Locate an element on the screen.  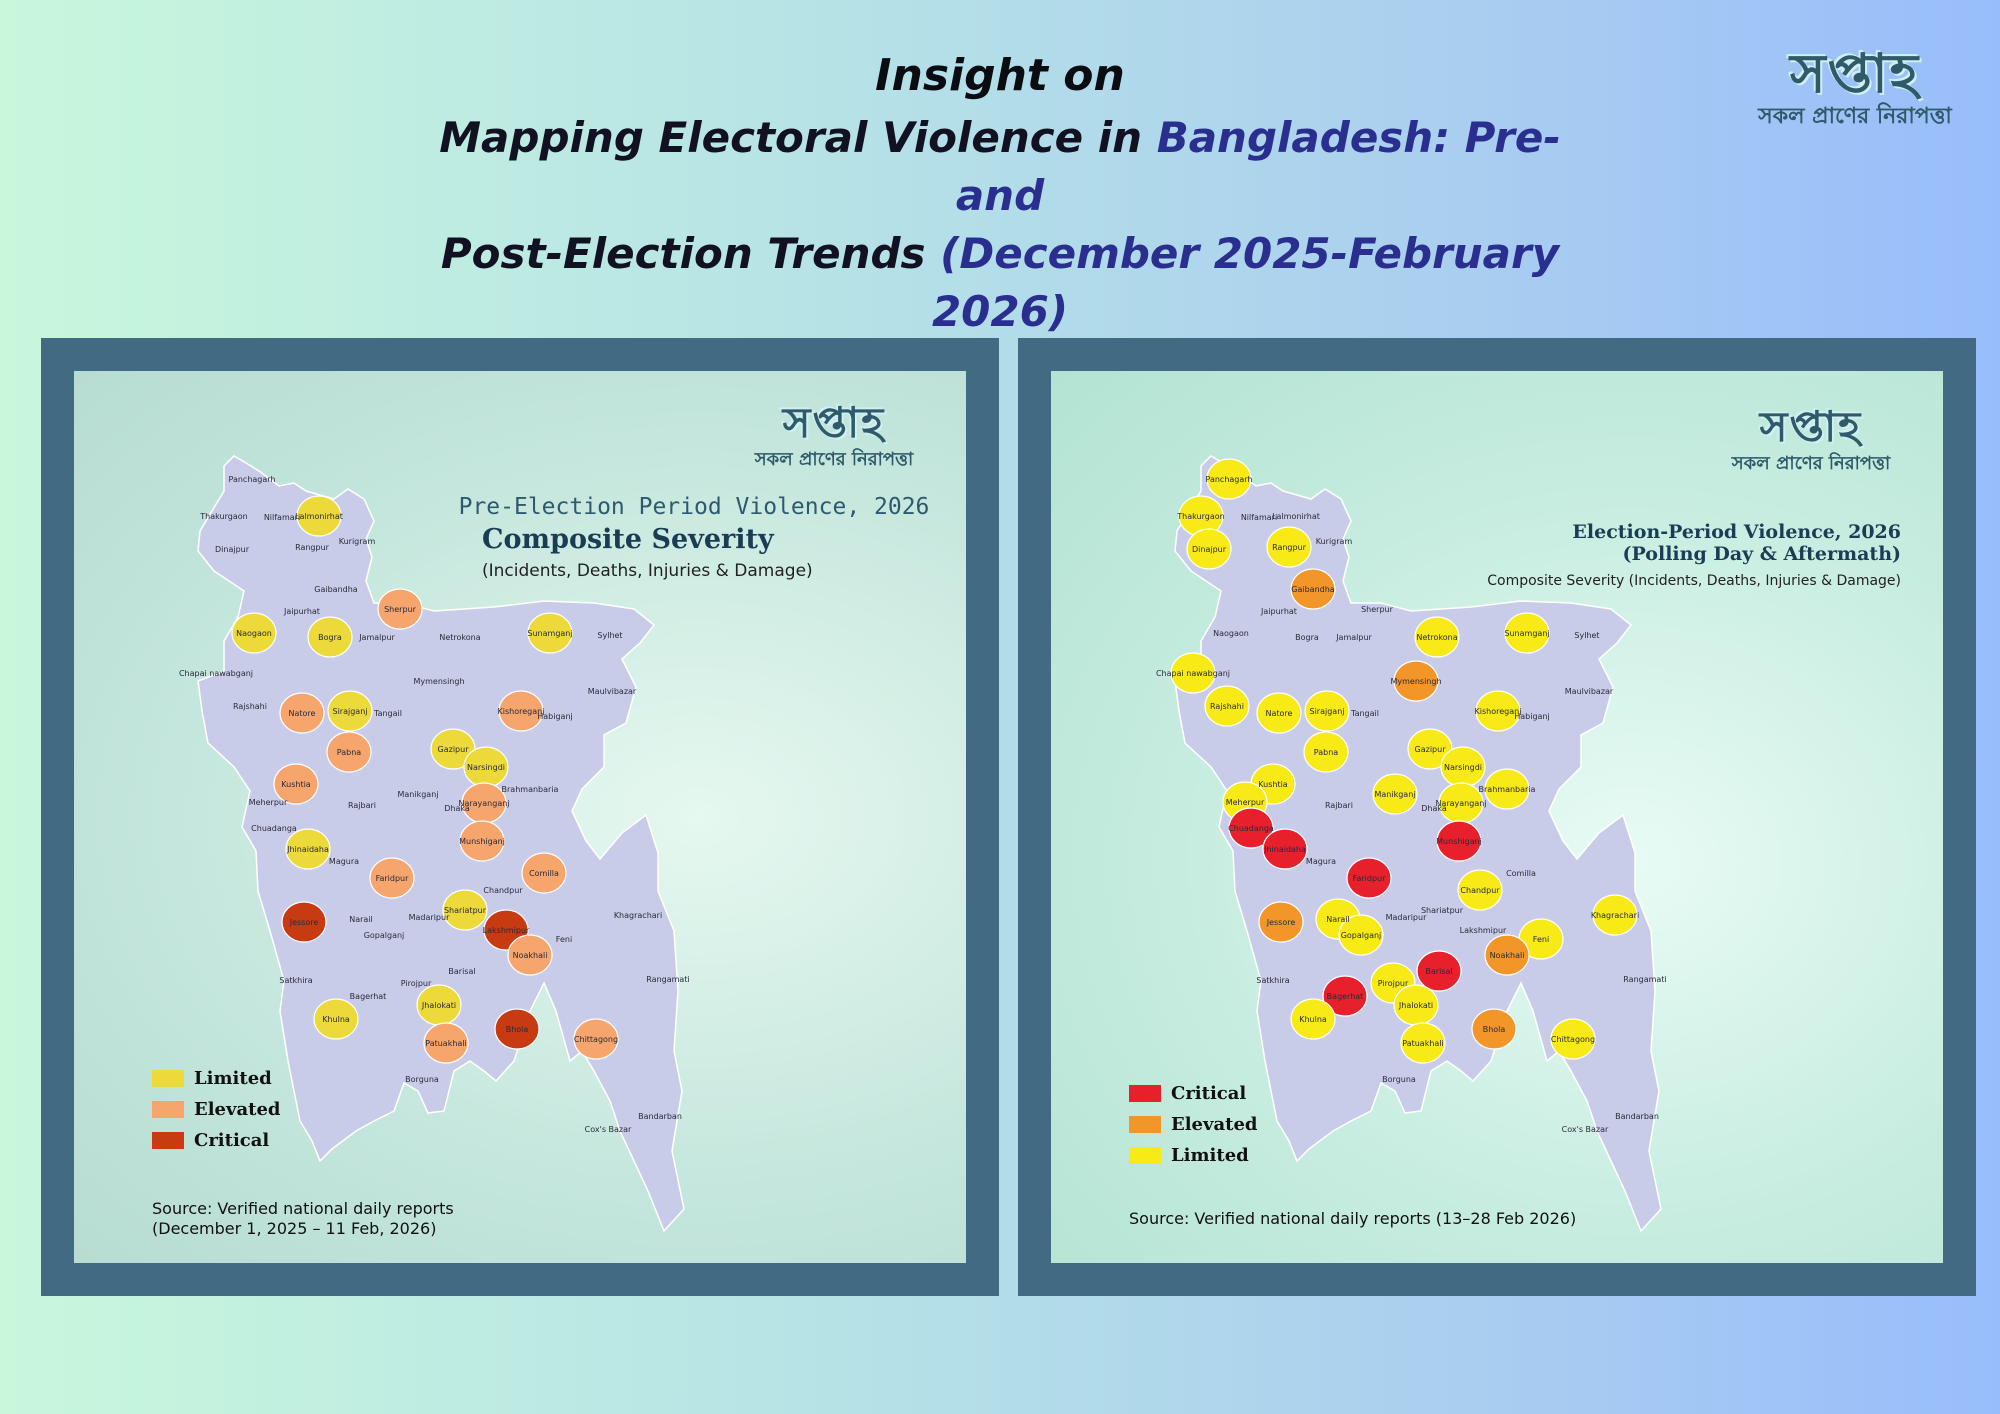
header-line-4-text: 2026) is located at coordinates (1000, 311).